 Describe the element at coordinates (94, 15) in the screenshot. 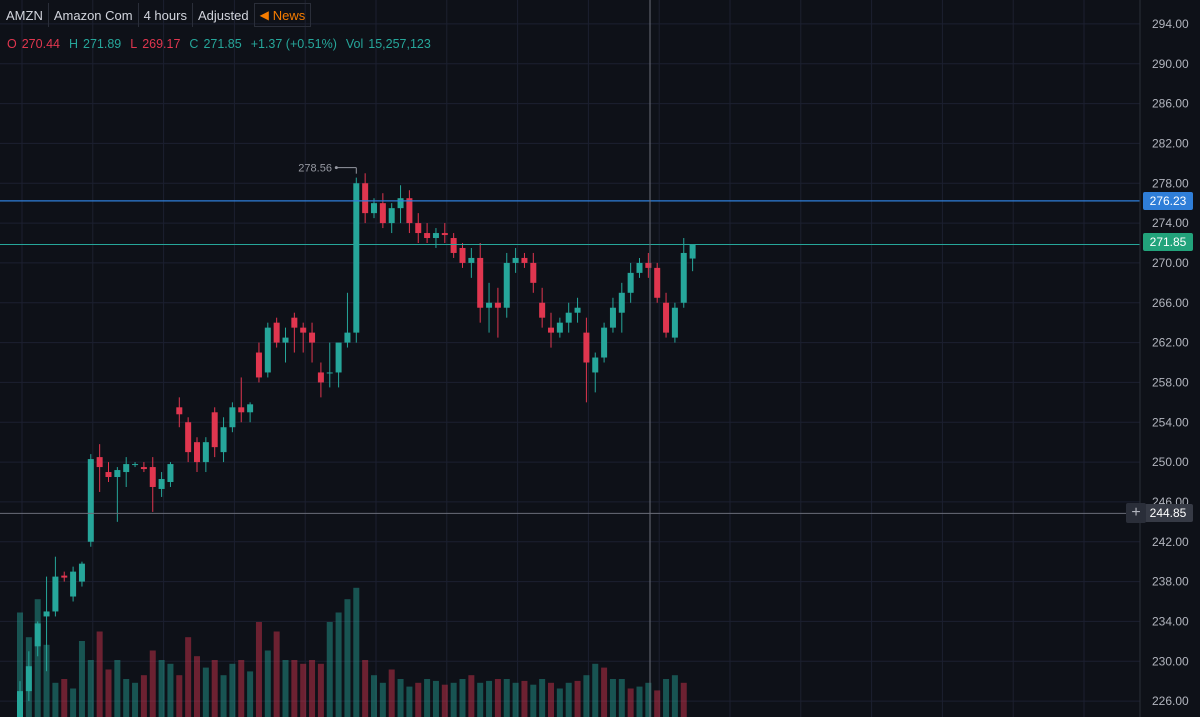

I see `symbol-name: Amazon Com` at that location.